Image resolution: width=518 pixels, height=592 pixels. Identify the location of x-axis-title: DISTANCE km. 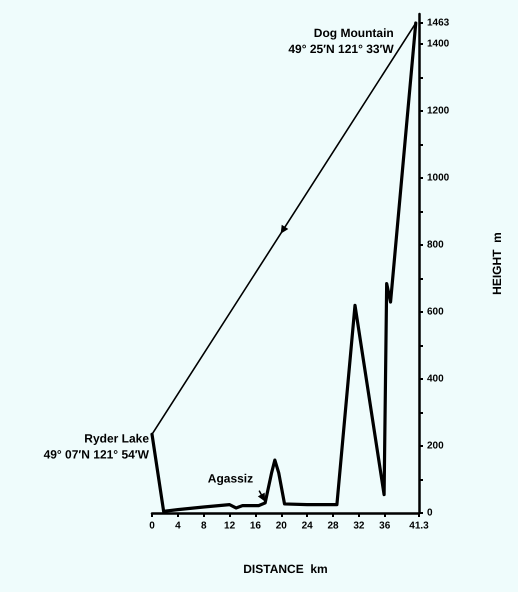
(285, 569).